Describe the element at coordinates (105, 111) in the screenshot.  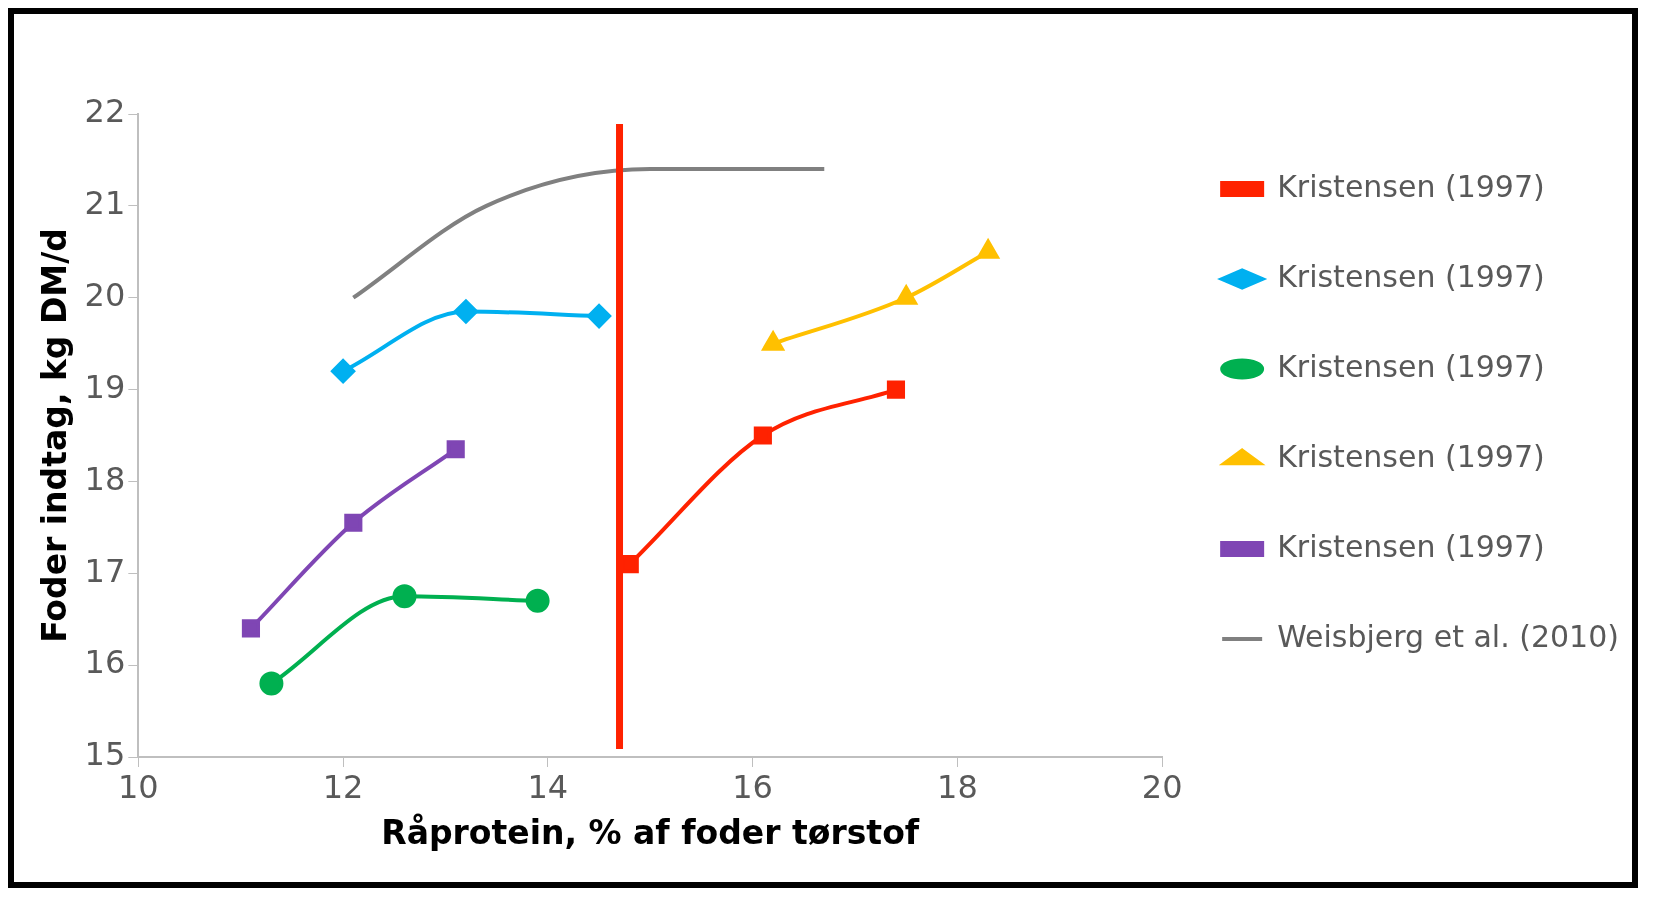
I see `y-tick-label: 22` at that location.